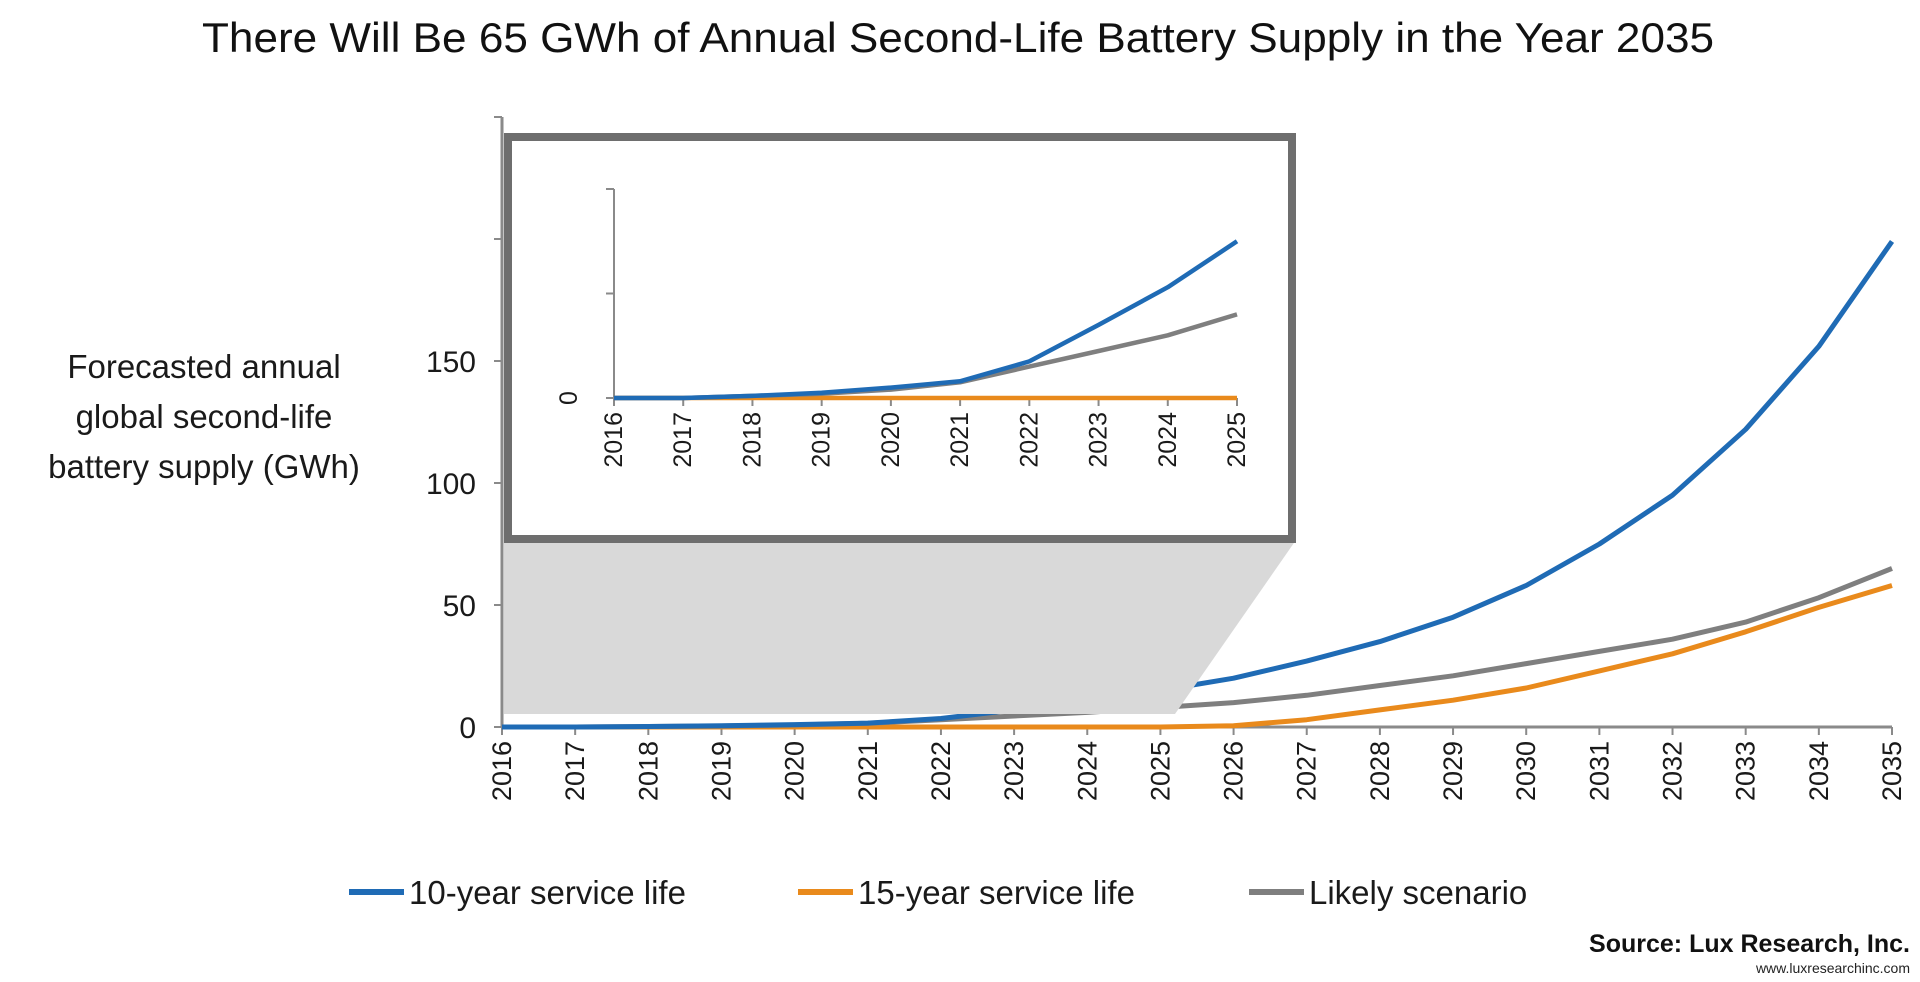 This screenshot has width=1920, height=982. What do you see at coordinates (459, 606) in the screenshot?
I see `y-tick-label: 50` at bounding box center [459, 606].